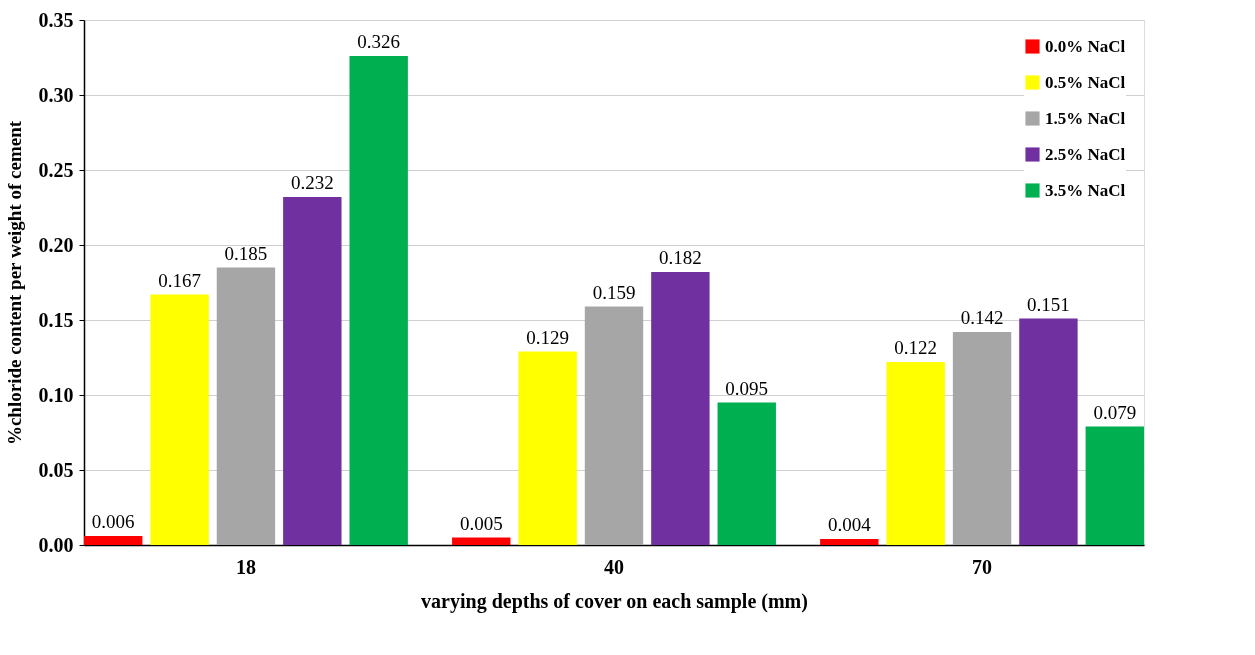 The height and width of the screenshot is (655, 1255). What do you see at coordinates (246, 253) in the screenshot?
I see `data-label: 0.185` at bounding box center [246, 253].